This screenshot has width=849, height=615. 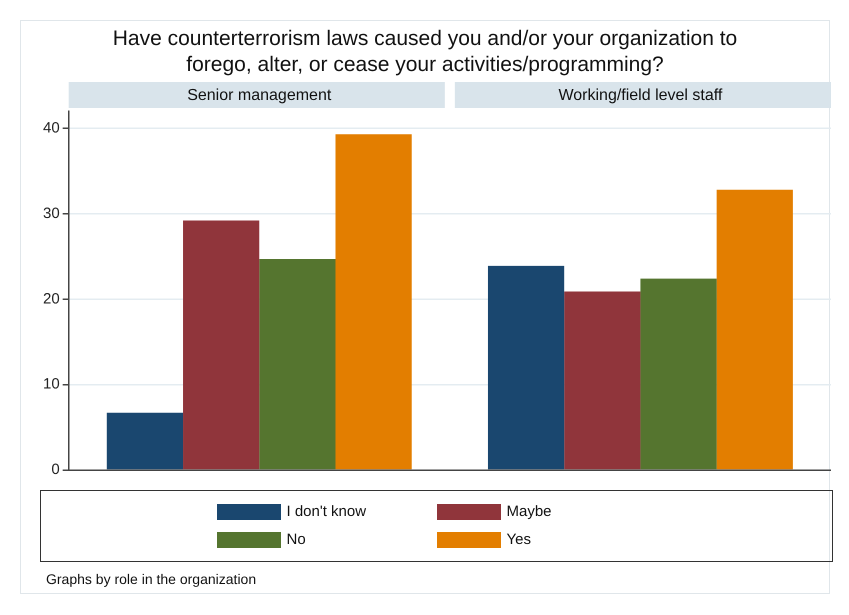 What do you see at coordinates (425, 52) in the screenshot?
I see `chart-title: Have counterterrorism laws caused you and/or your organization to forego, alter, or cease your activities/programming?` at bounding box center [425, 52].